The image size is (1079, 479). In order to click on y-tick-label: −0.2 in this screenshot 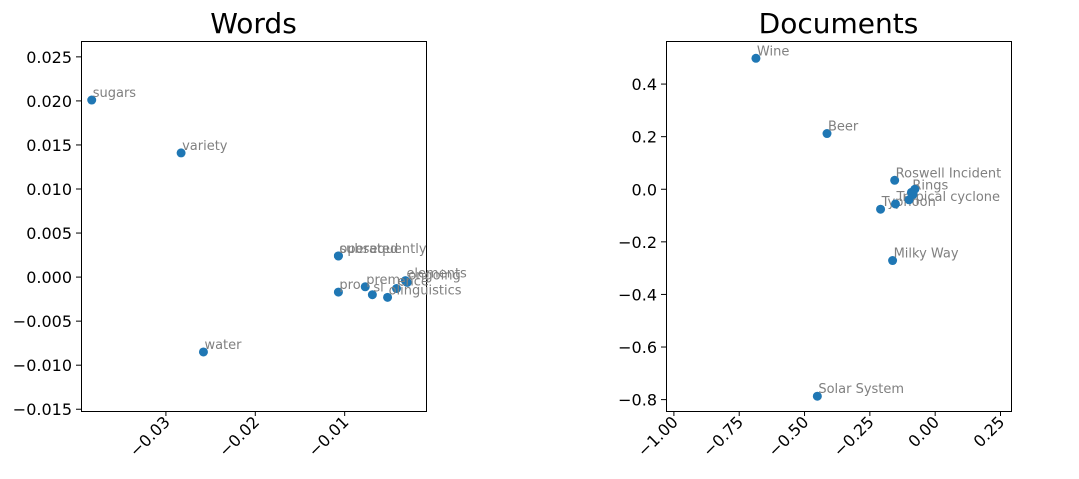, I will do `click(637, 242)`.